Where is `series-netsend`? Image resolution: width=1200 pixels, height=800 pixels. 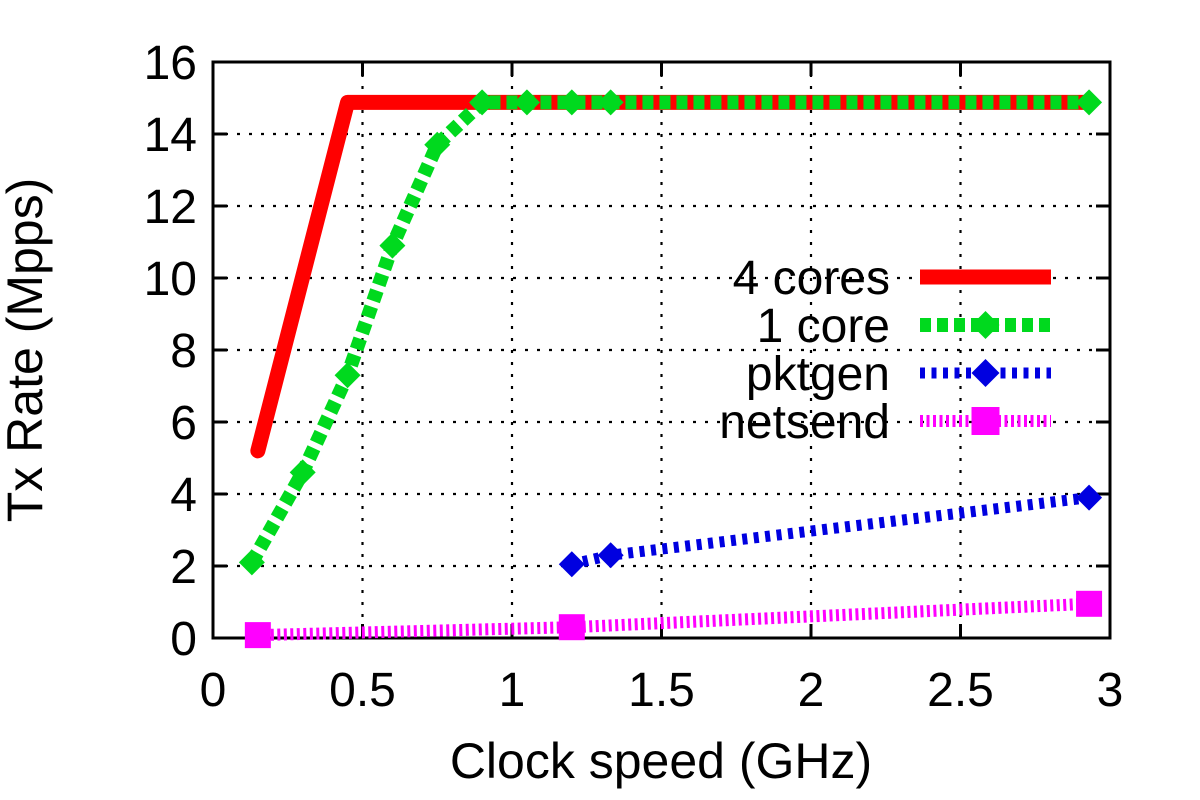
series-netsend is located at coordinates (673, 619).